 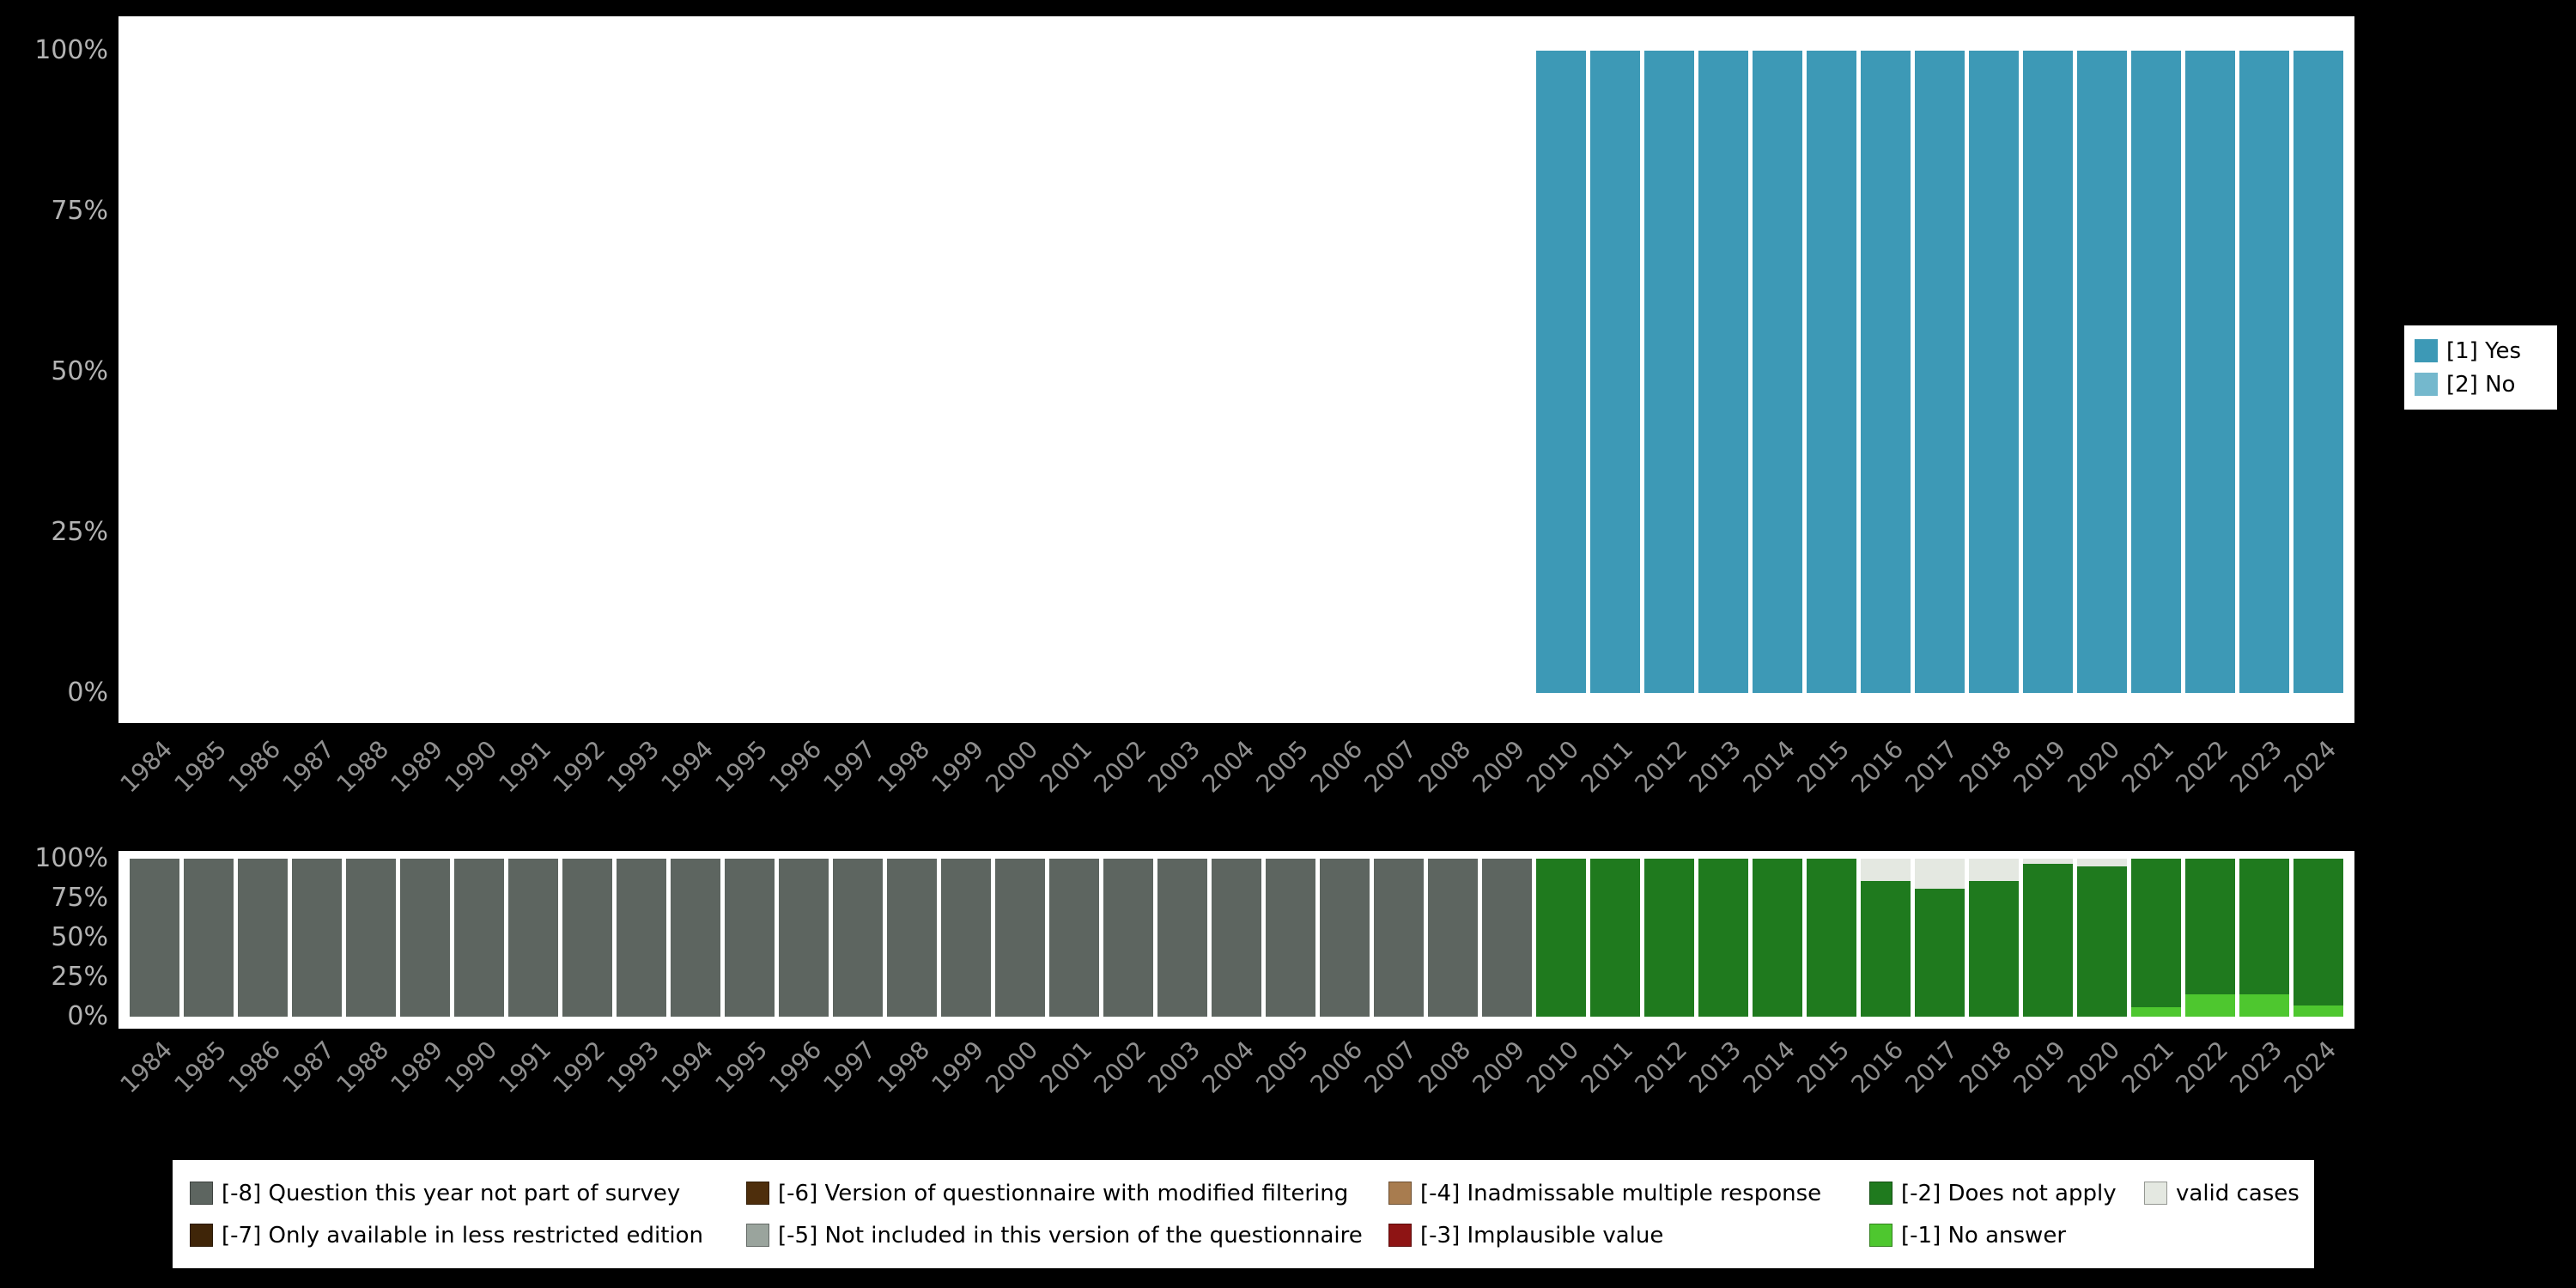 I want to click on legend-item: [-1] No answer, so click(x=2006, y=1236).